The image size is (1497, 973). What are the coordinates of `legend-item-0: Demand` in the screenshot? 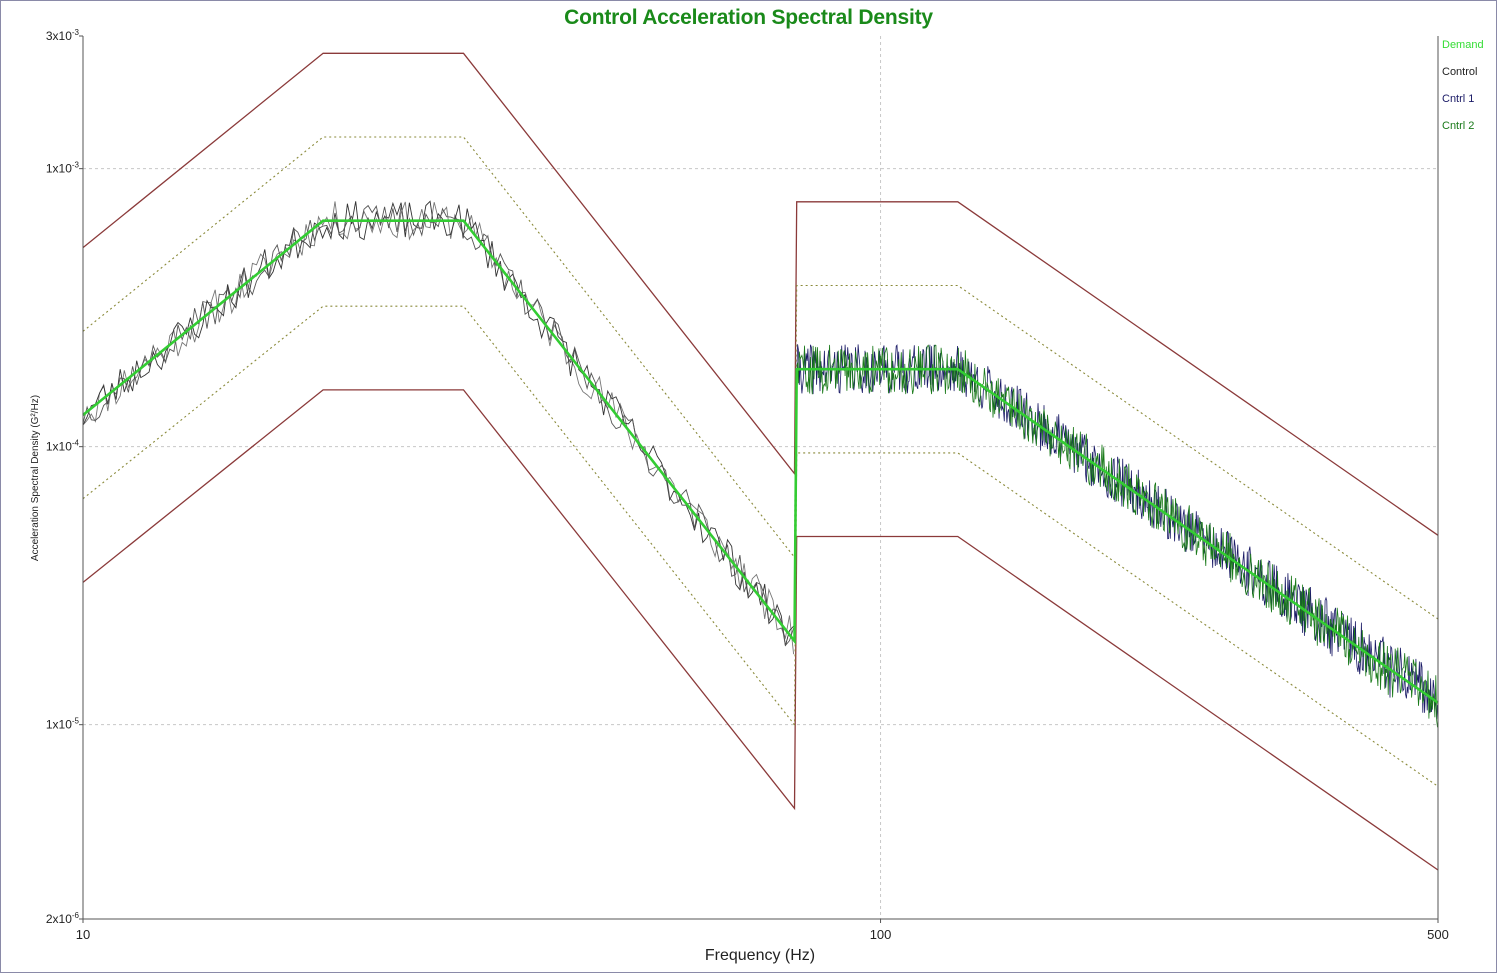 It's located at (1463, 45).